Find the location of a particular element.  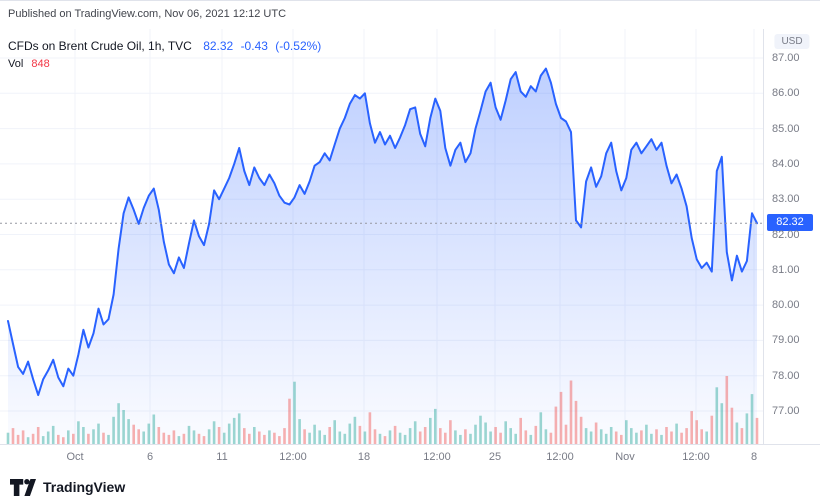

time-tick-label: 8 is located at coordinates (754, 457).